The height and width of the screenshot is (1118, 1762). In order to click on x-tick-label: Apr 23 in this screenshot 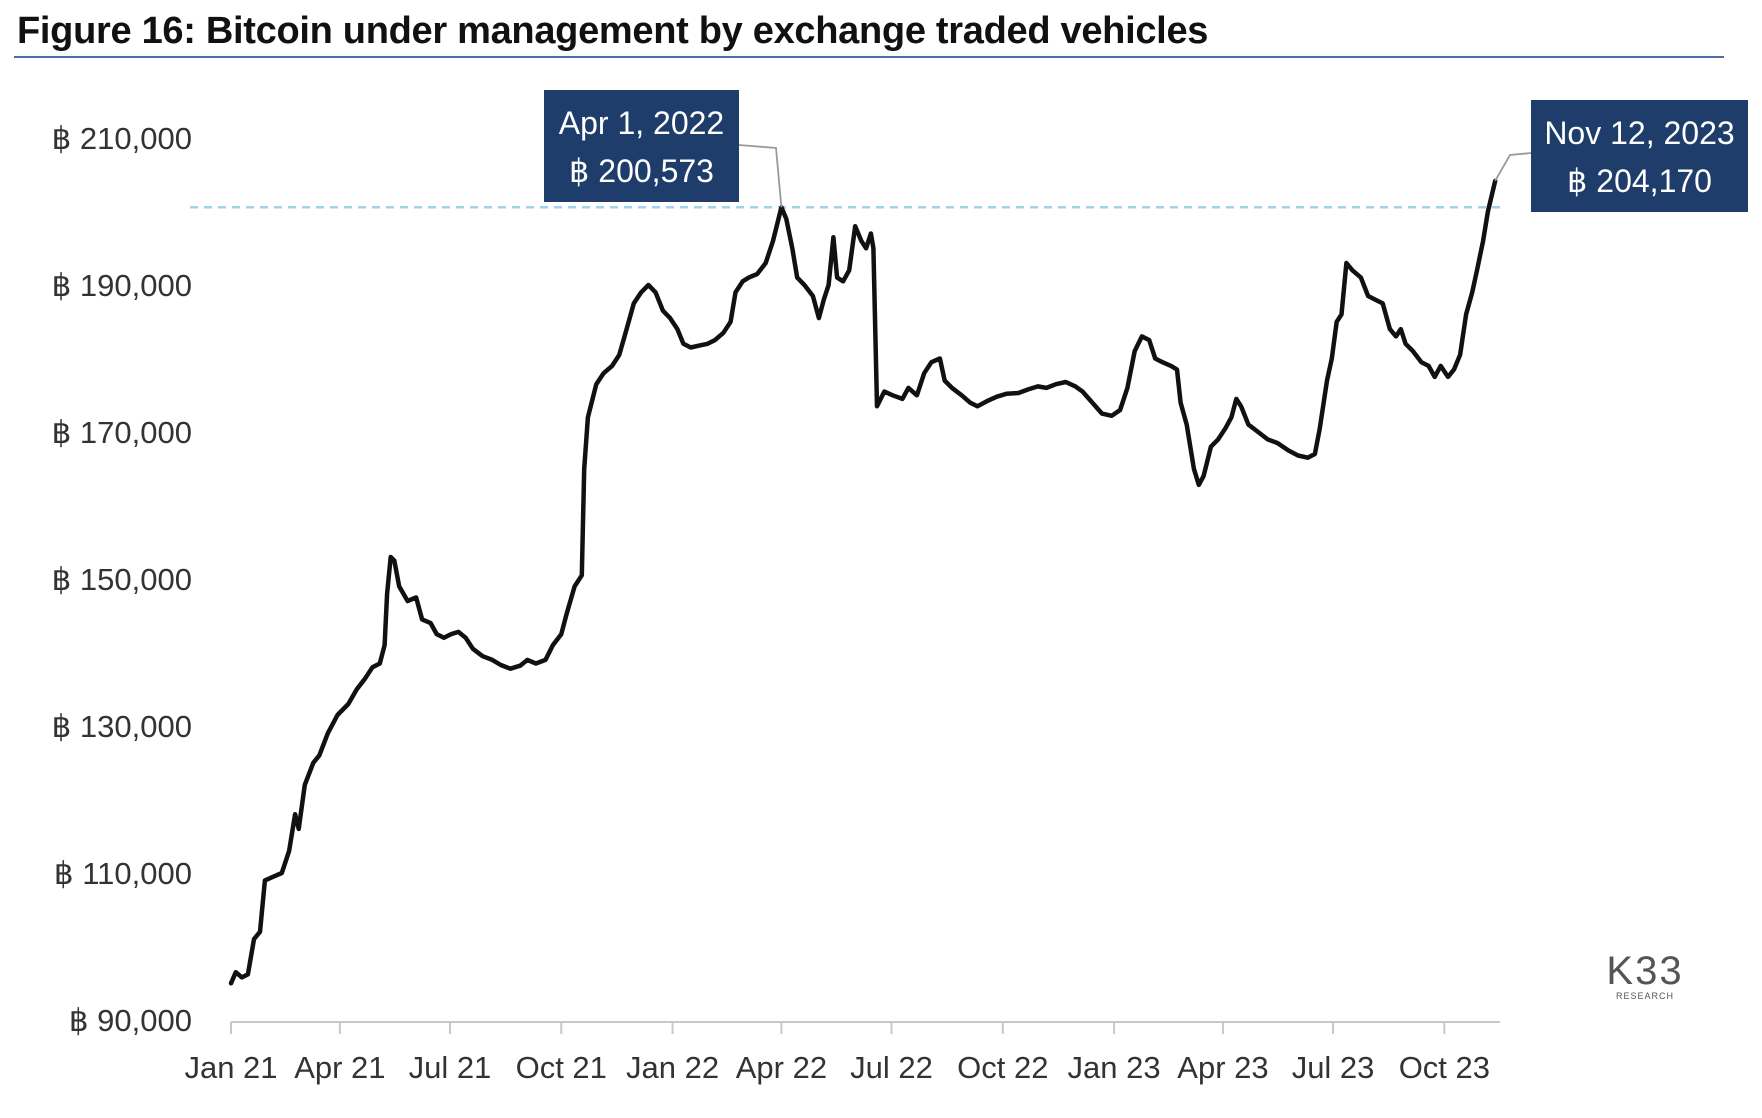, I will do `click(1222, 1067)`.